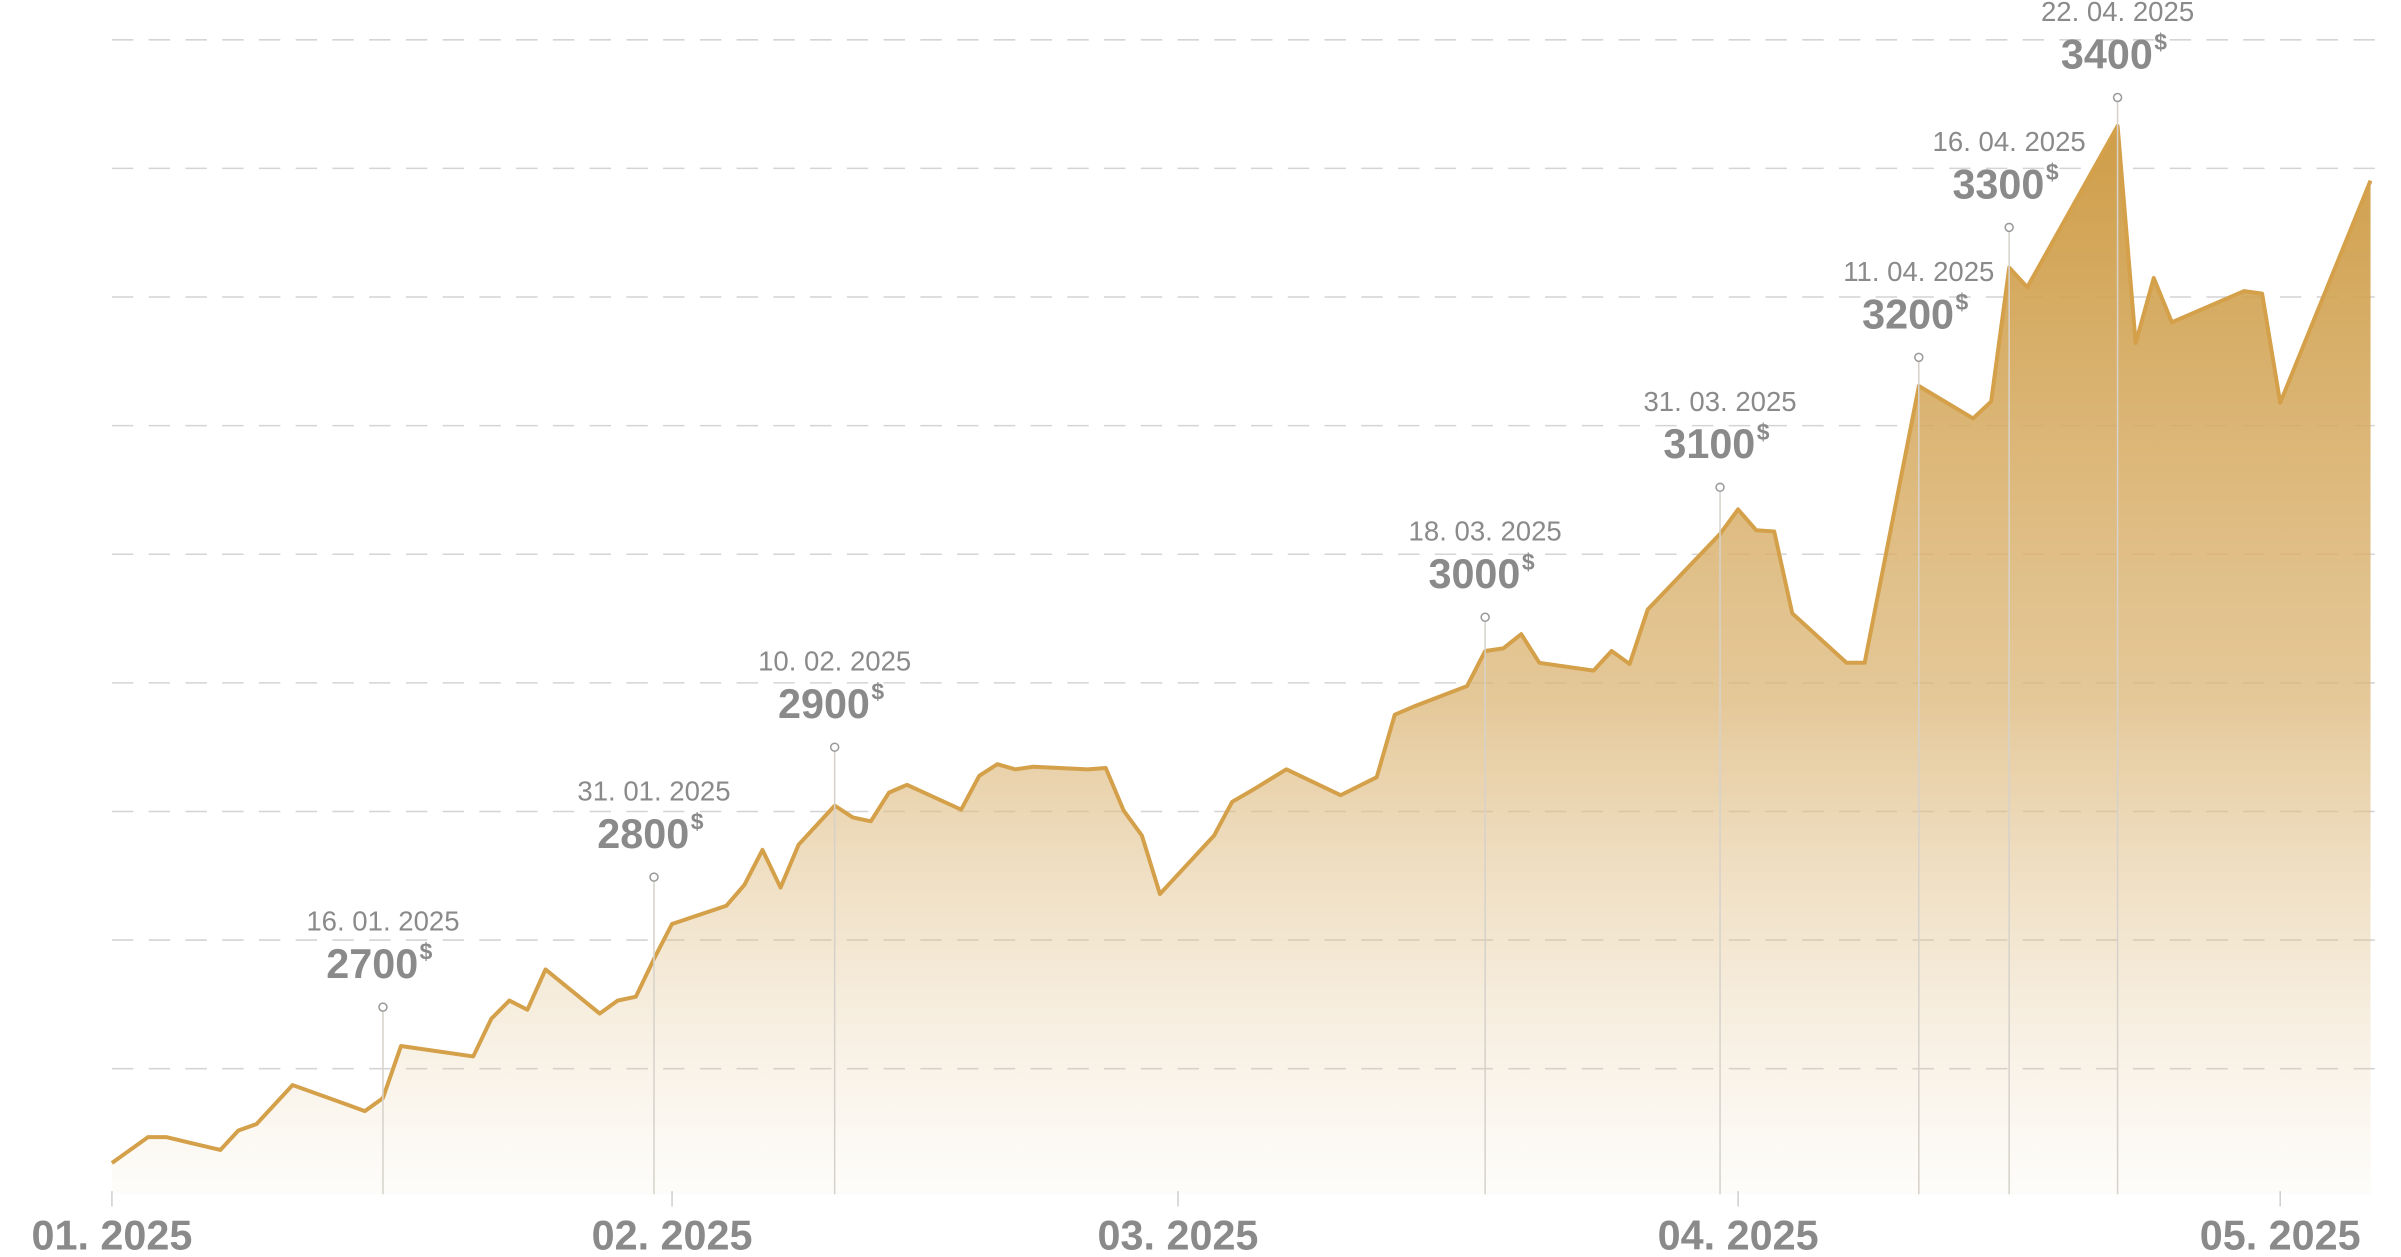  What do you see at coordinates (1178, 1234) in the screenshot?
I see `x-tick-label: 03. 2025` at bounding box center [1178, 1234].